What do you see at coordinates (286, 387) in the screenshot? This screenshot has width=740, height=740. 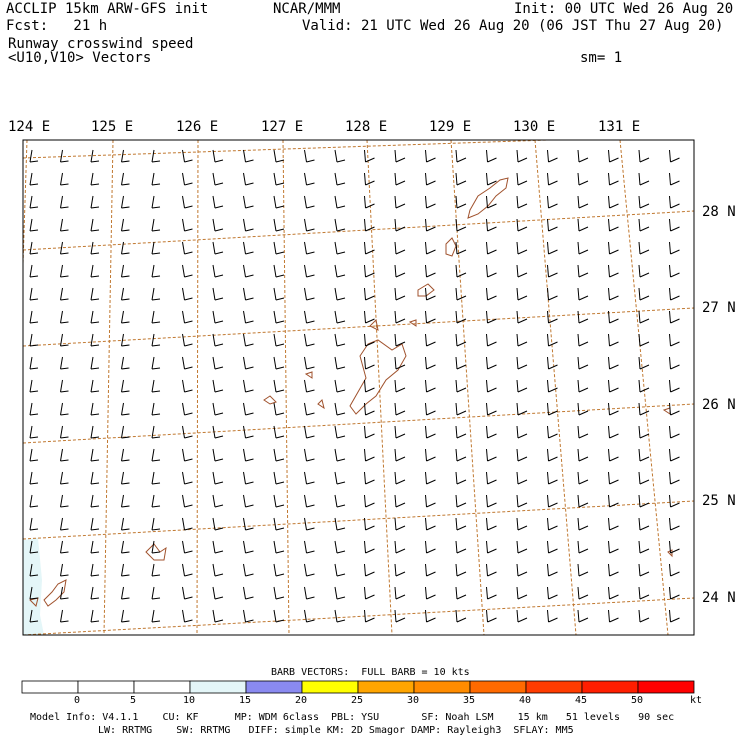 I see `longitude-gridline` at bounding box center [286, 387].